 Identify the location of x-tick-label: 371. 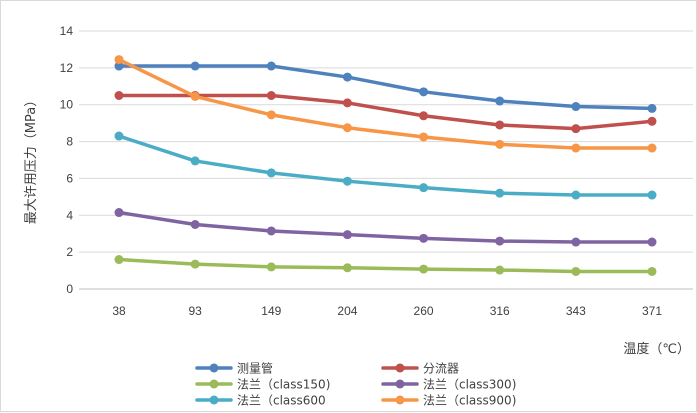
(652, 311).